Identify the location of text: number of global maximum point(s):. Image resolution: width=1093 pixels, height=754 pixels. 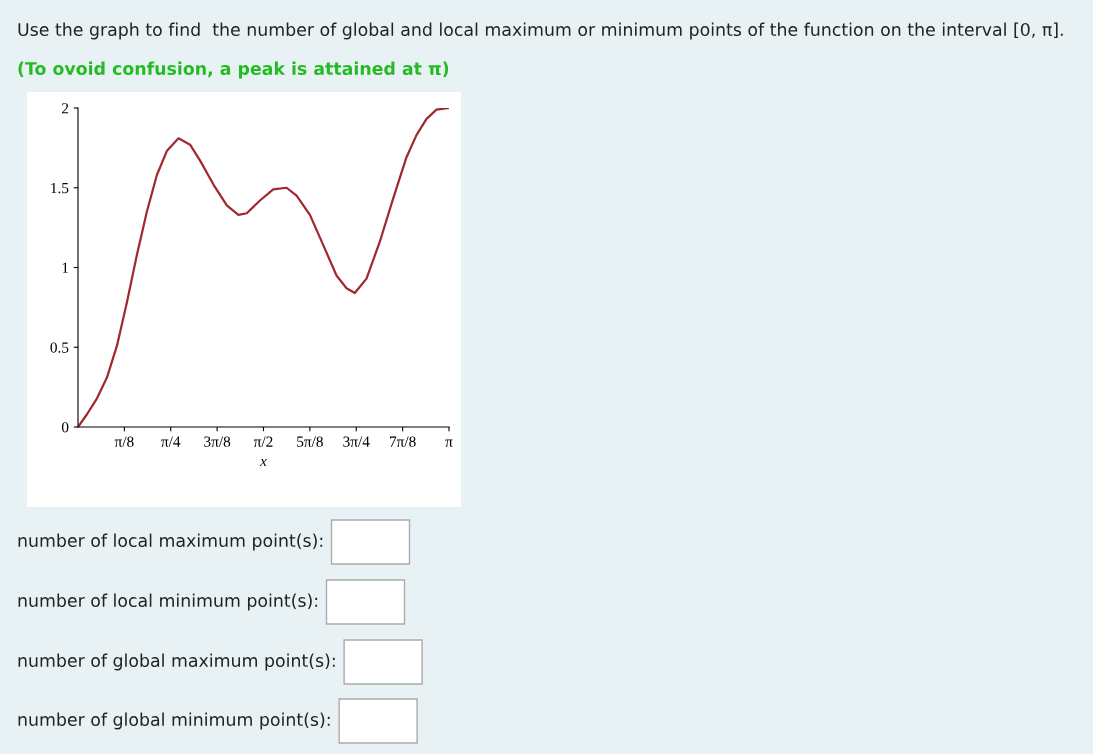
(176, 662).